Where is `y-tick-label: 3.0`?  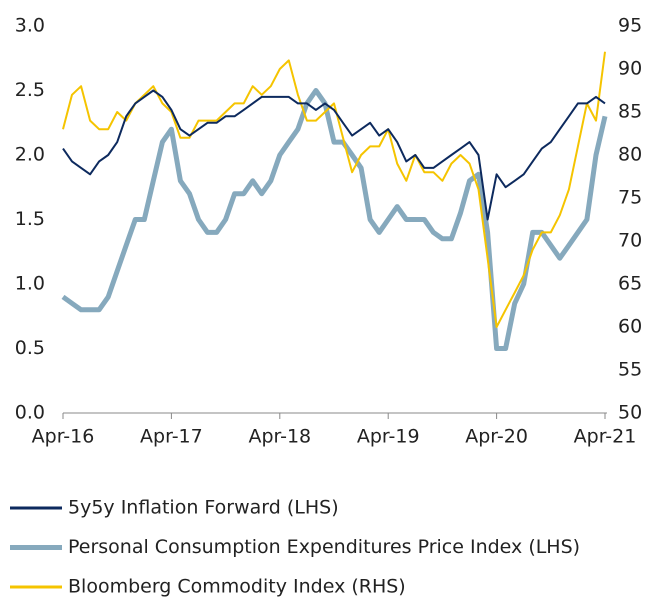 y-tick-label: 3.0 is located at coordinates (30, 26).